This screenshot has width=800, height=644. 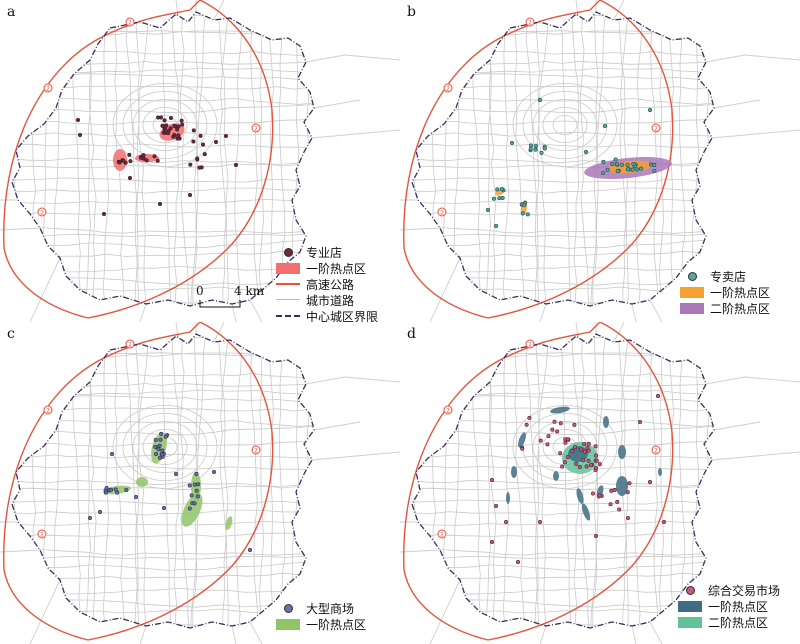 What do you see at coordinates (327, 284) in the screenshot?
I see `legend-expressway-row: 高速公路` at bounding box center [327, 284].